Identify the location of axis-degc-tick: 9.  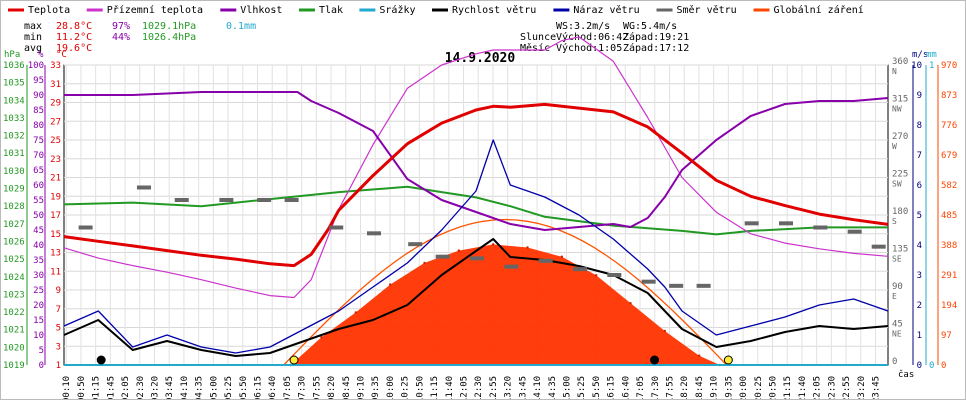
(58, 291).